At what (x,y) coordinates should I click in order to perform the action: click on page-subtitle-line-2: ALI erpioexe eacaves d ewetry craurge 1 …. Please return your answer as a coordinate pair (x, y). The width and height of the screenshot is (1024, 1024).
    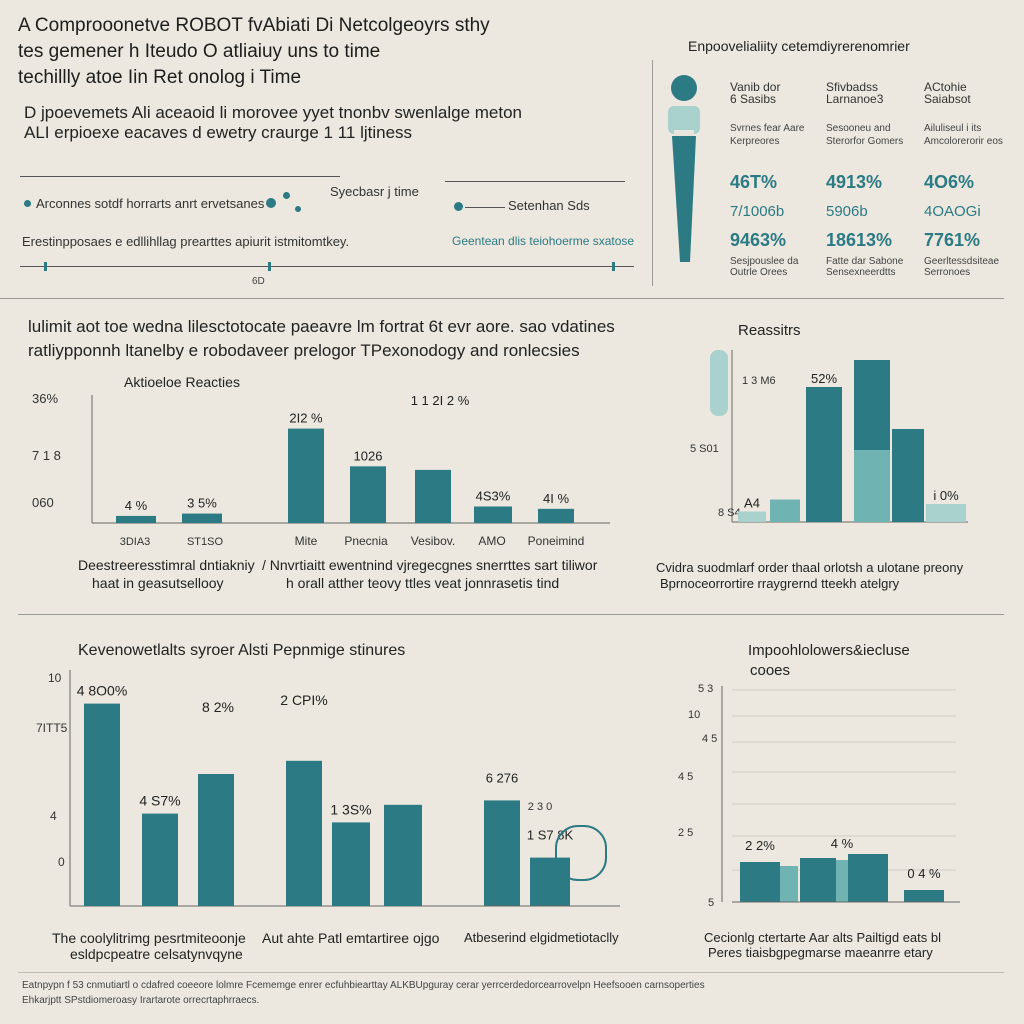
    Looking at the image, I should click on (218, 132).